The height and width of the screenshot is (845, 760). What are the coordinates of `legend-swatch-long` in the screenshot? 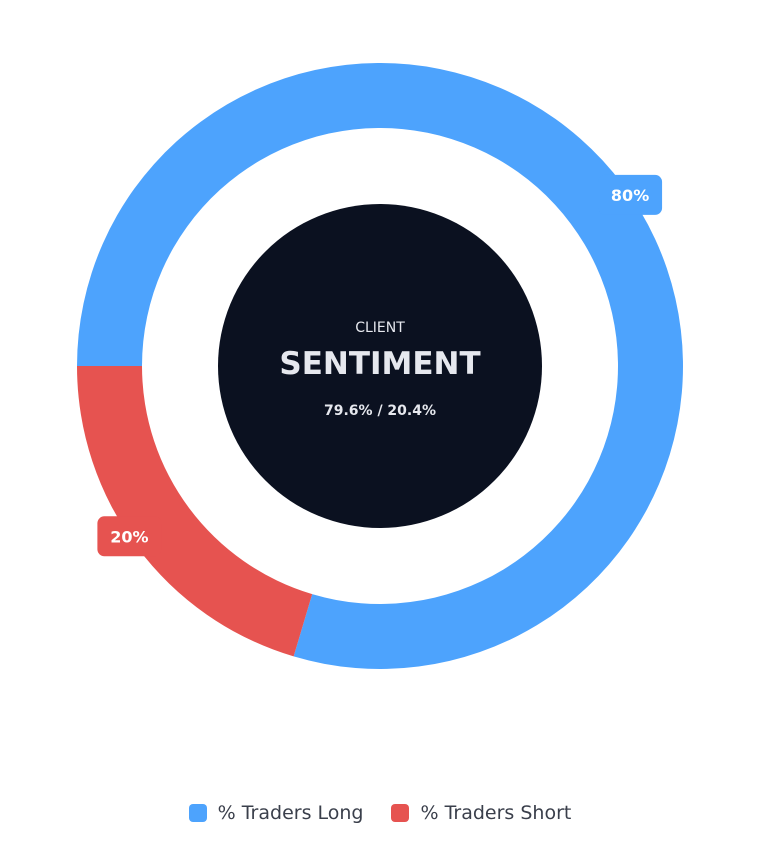 It's located at (197, 813).